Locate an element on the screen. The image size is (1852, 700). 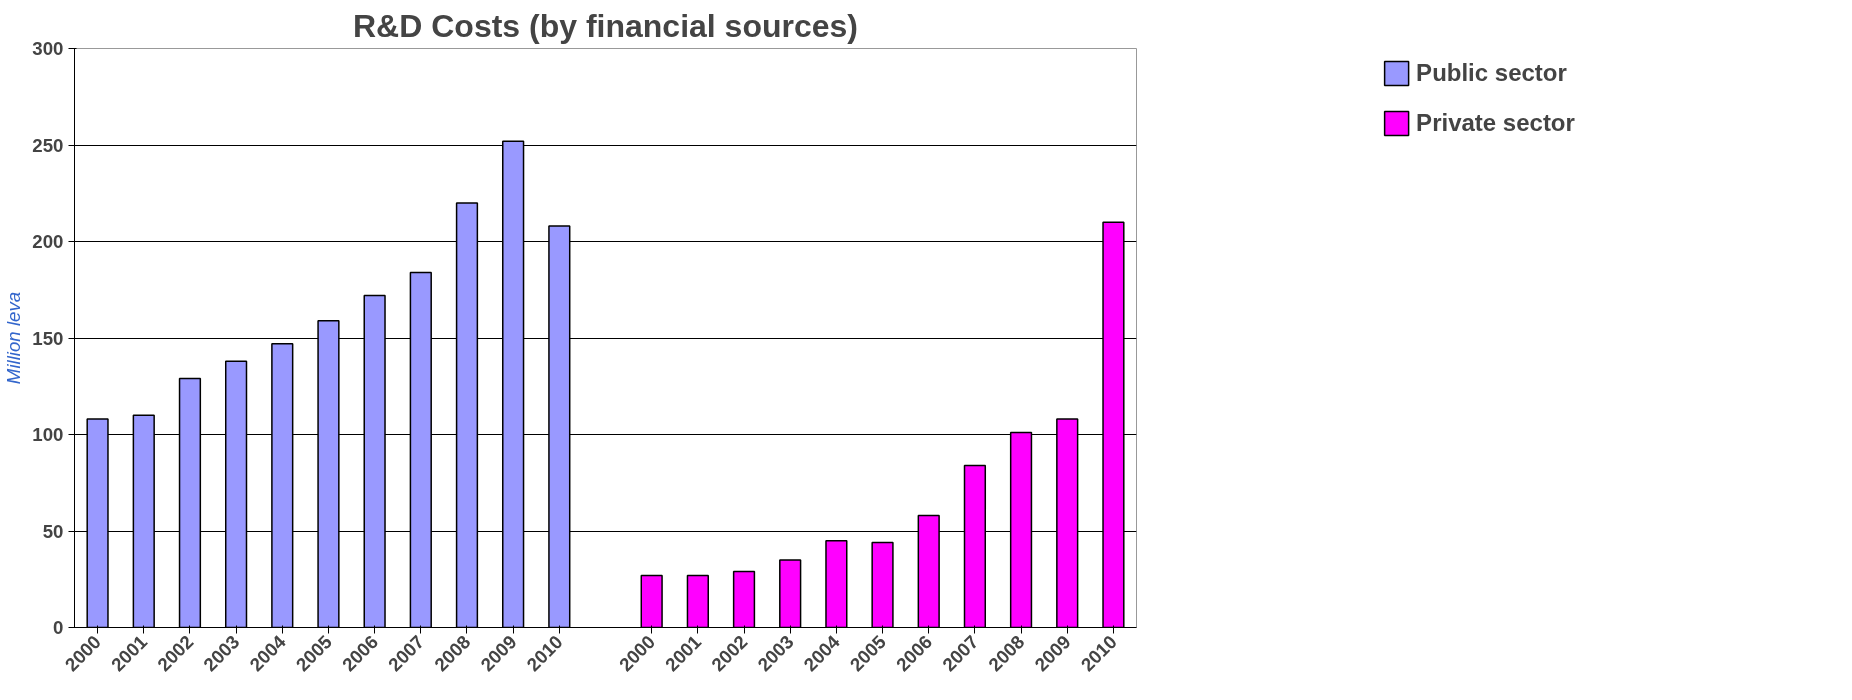
y-tick-label: 250 is located at coordinates (48, 145).